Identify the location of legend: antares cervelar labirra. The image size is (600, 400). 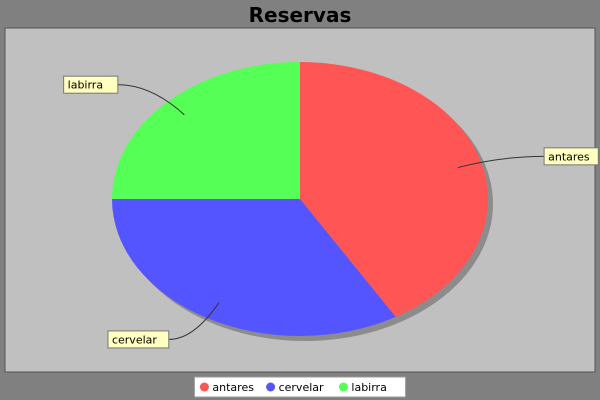
(300, 387).